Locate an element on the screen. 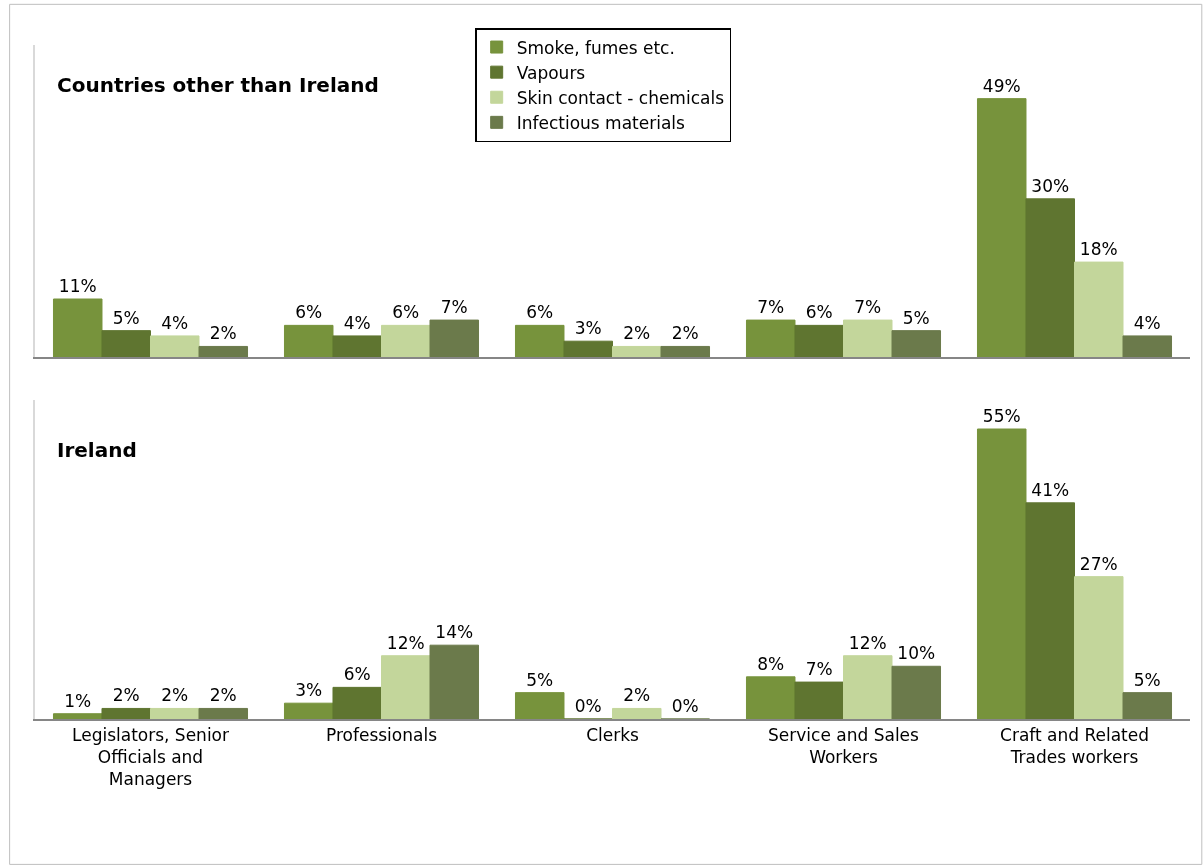 Image resolution: width=1203 pixels, height=867 pixels. legend-label: Smoke, fumes etc. is located at coordinates (595, 47).